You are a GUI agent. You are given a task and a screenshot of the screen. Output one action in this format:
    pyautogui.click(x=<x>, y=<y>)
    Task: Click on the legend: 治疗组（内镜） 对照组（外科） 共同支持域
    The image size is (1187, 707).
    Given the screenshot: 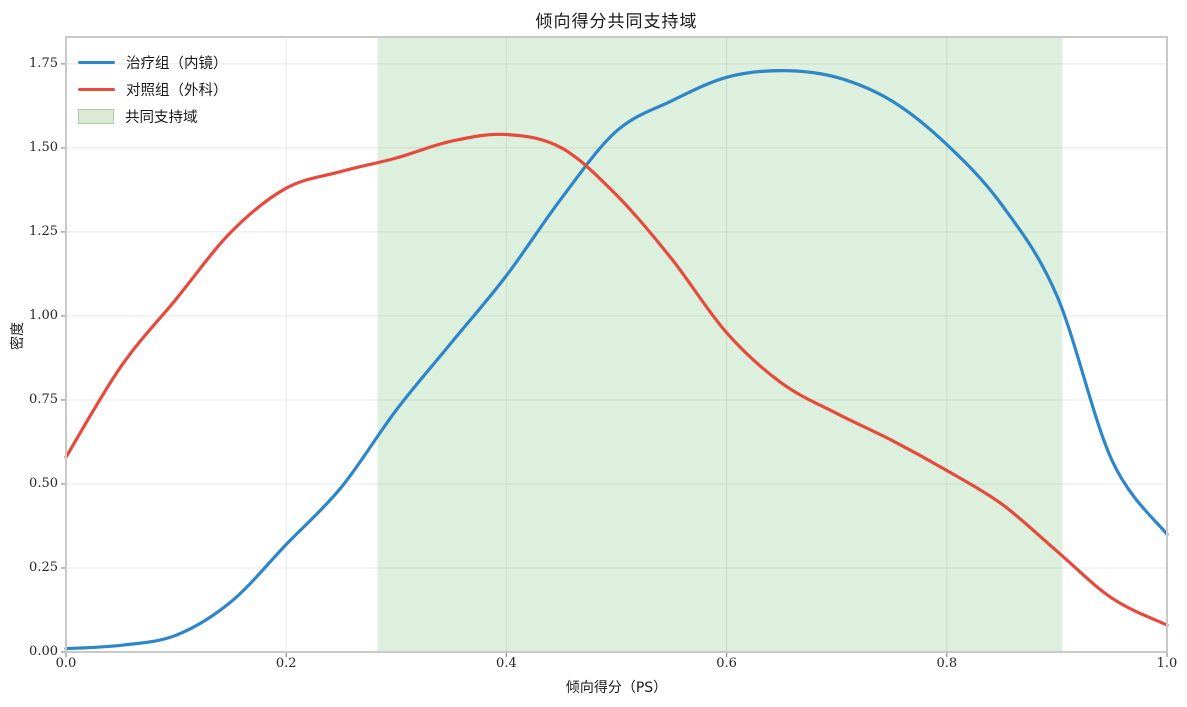 What is the action you would take?
    pyautogui.click(x=153, y=89)
    